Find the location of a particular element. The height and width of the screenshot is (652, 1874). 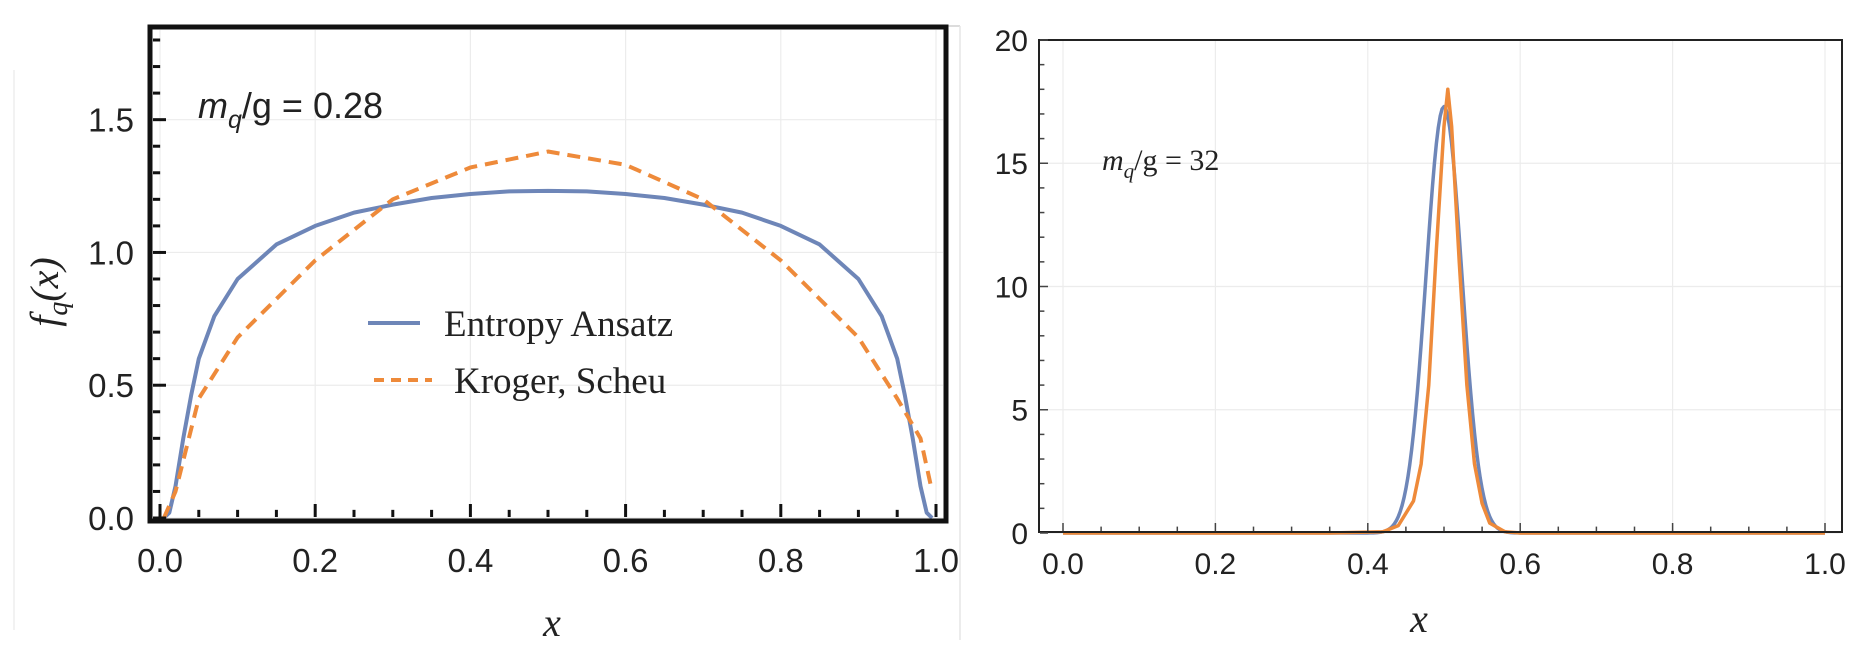

right-x-tick-labels: 0.0 0.2 0.4 0.6 0.8 1.0 is located at coordinates (1444, 564).